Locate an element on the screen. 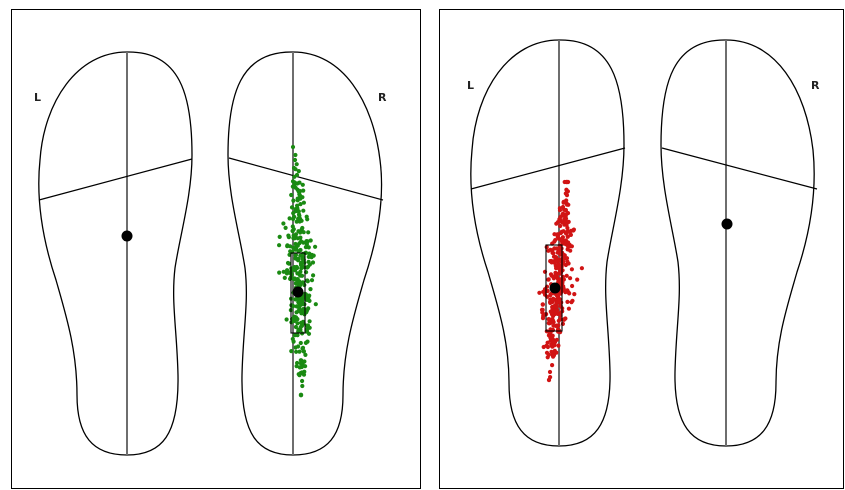 This screenshot has height=490, width=845. left-foot-label: L is located at coordinates (470, 85).